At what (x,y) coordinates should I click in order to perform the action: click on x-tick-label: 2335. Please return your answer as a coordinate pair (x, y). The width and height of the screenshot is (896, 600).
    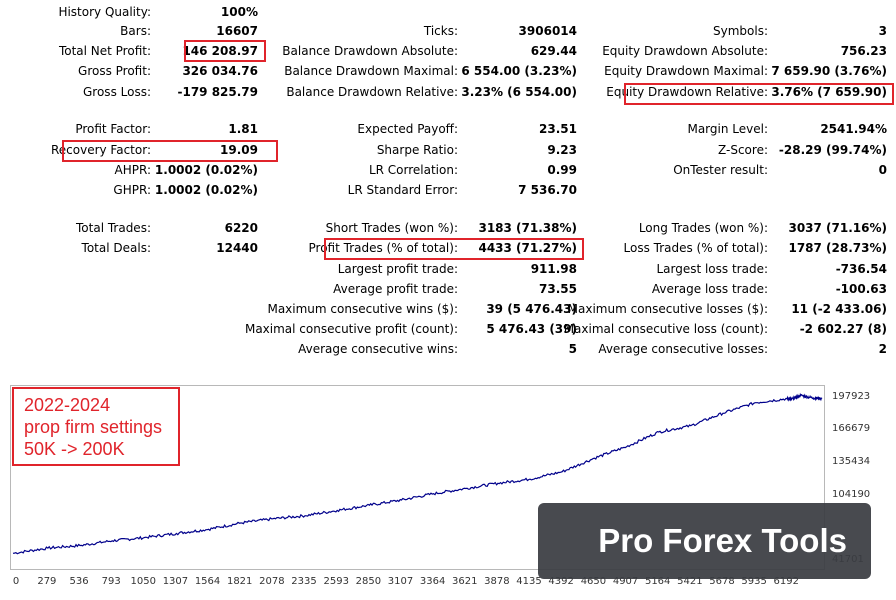
    Looking at the image, I should click on (304, 581).